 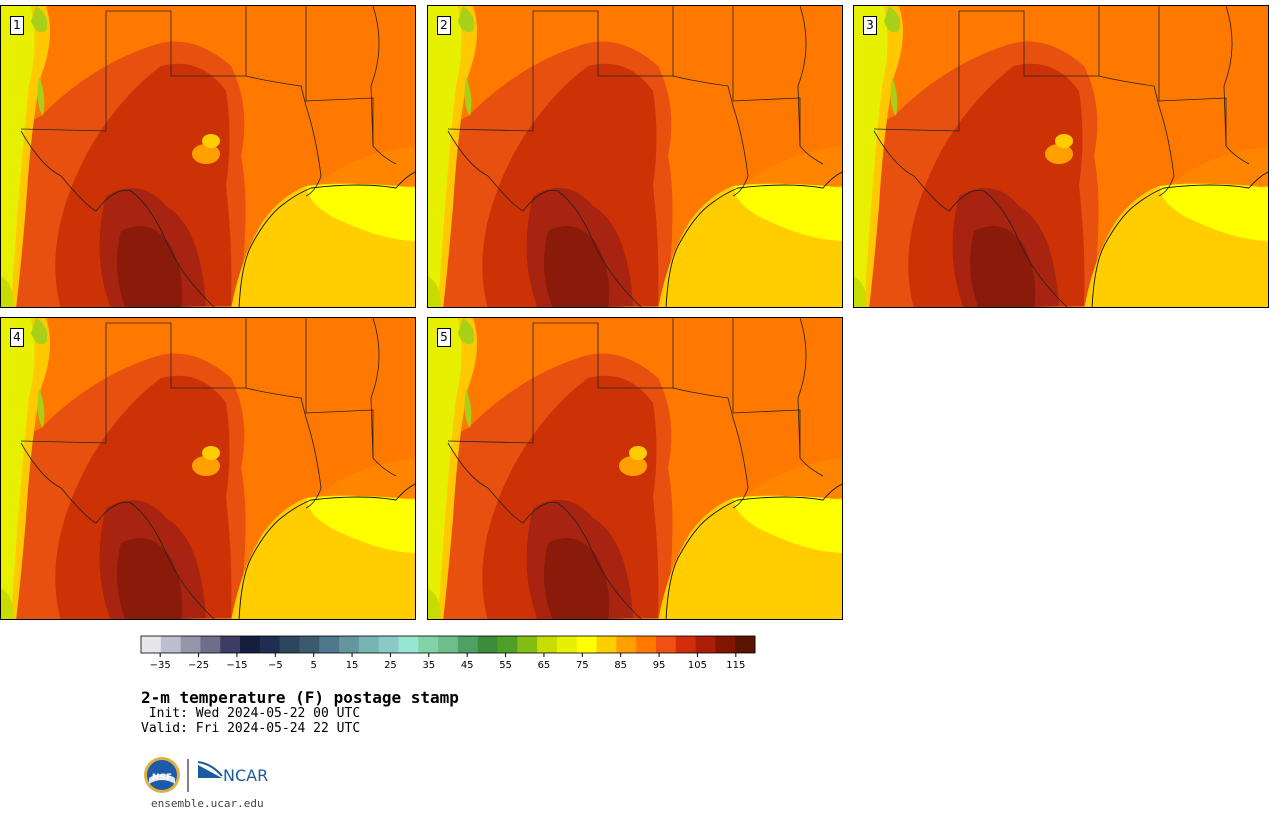 I want to click on ncar-logo-icon: NCAR, so click(x=232, y=773).